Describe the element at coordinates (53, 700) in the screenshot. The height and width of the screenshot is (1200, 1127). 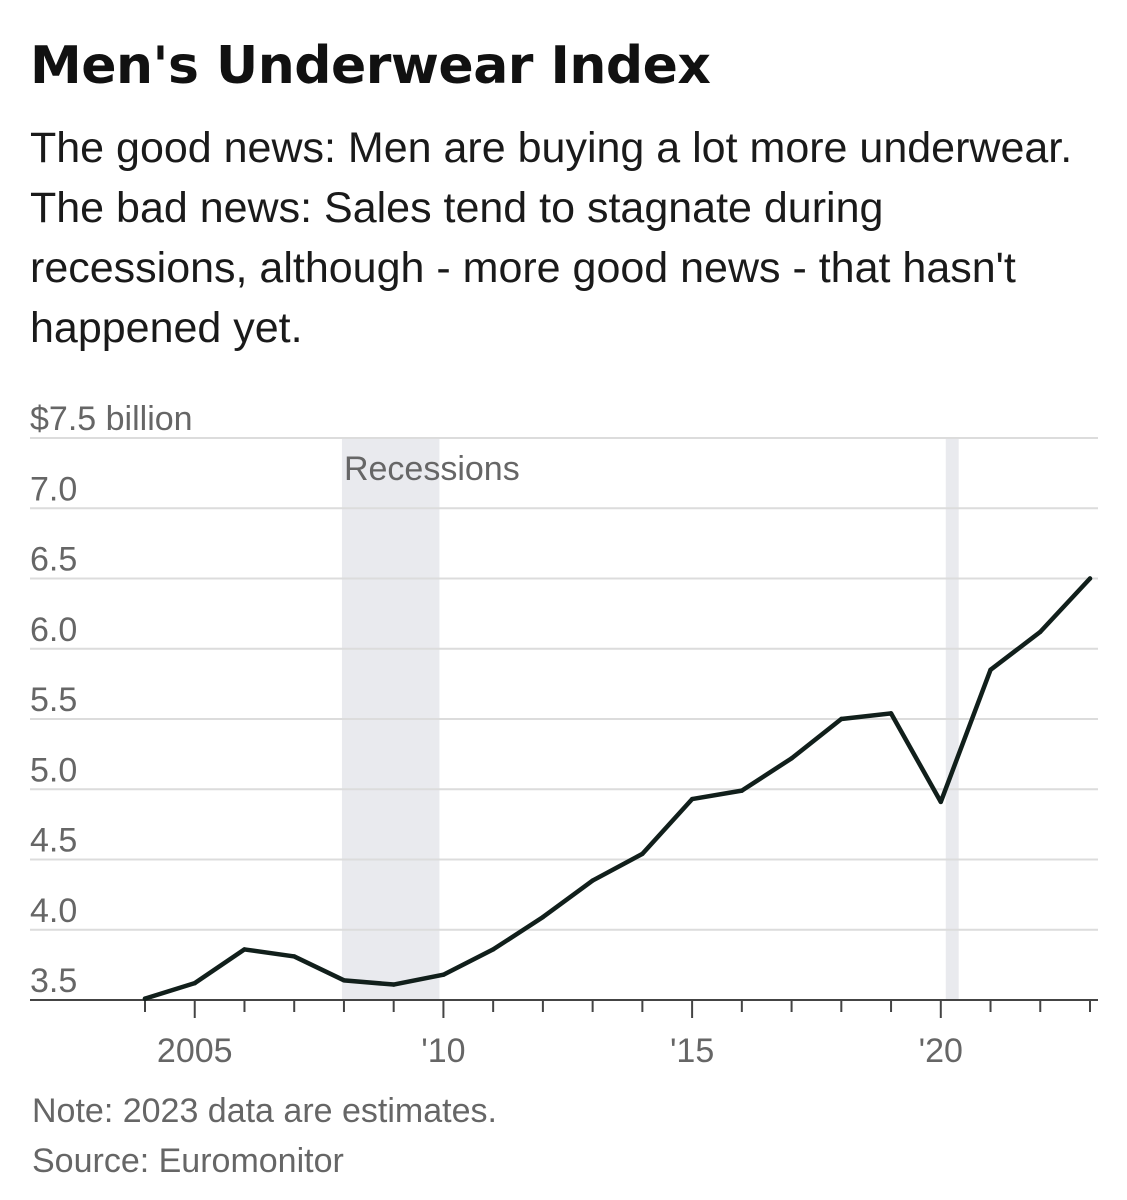
I see `y-tick-label: 5.5` at that location.